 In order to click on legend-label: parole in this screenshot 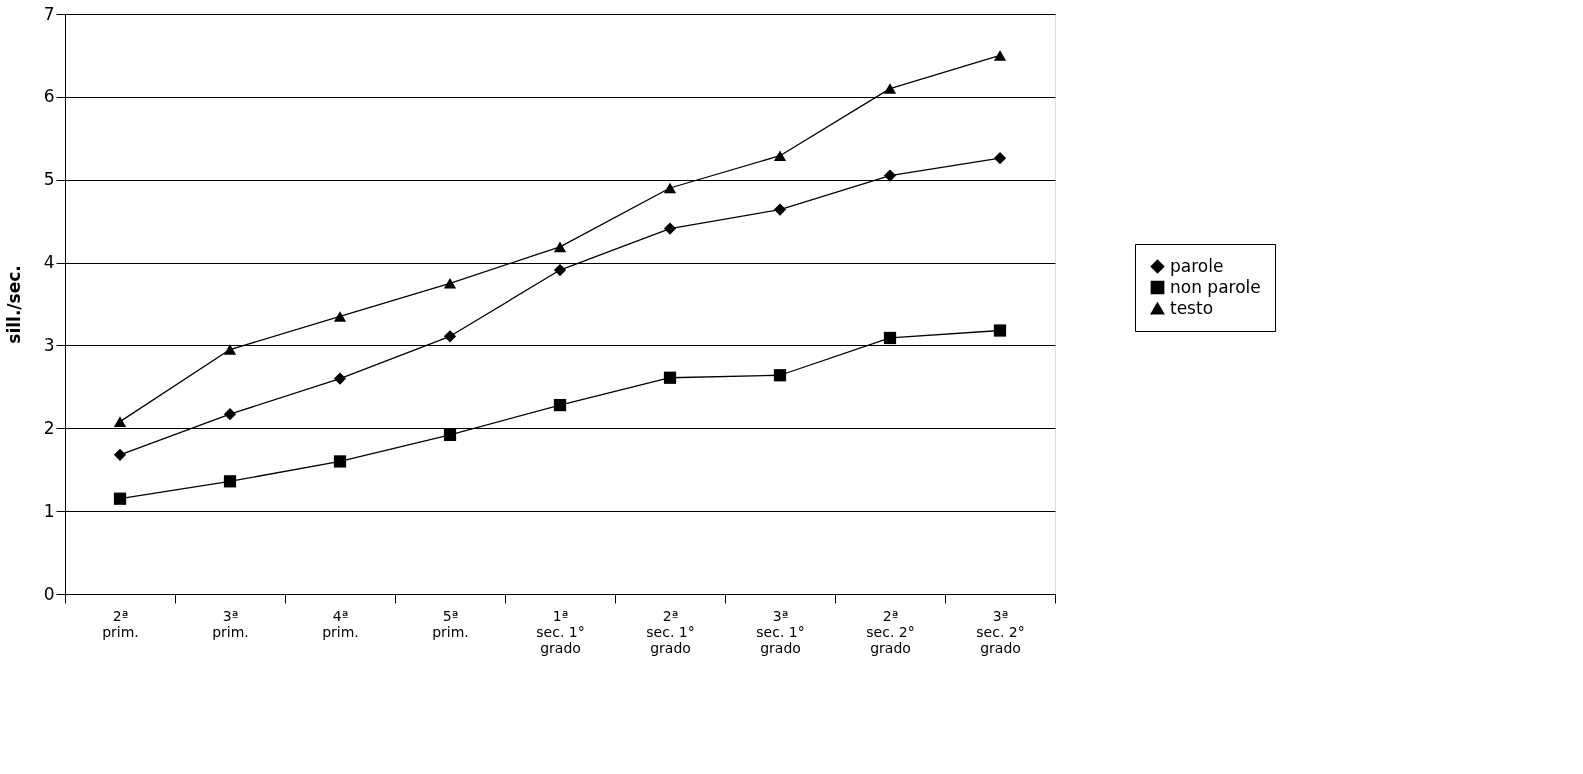, I will do `click(1197, 265)`.